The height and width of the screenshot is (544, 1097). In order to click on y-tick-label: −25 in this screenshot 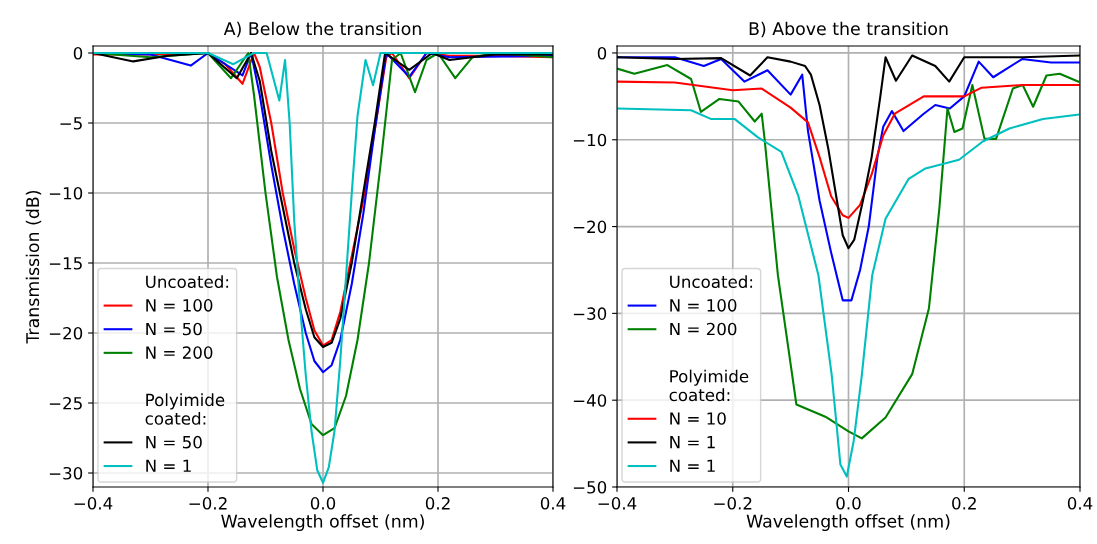, I will do `click(65, 403)`.